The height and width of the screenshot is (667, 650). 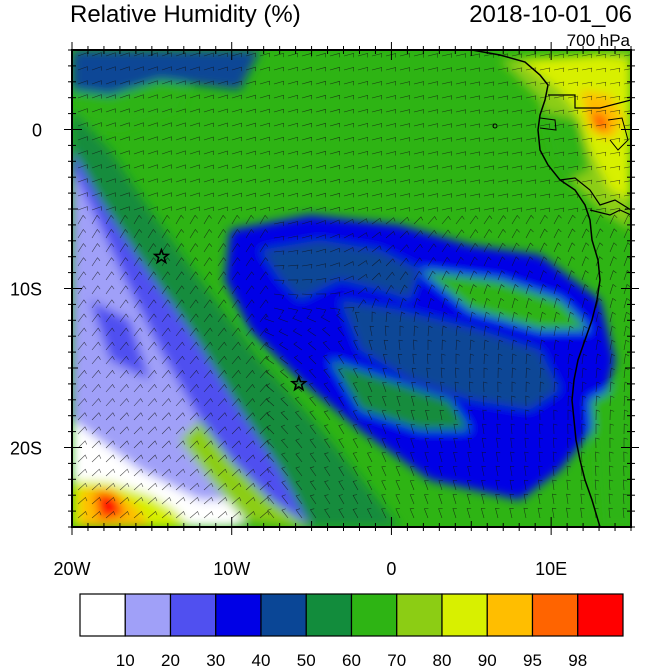 I want to click on lat-tick-label: 0, so click(x=37, y=131).